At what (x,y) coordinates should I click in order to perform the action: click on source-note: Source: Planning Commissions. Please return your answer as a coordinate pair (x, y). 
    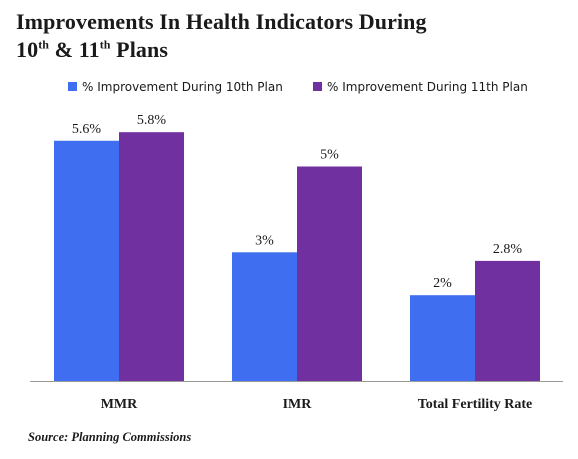
    Looking at the image, I should click on (110, 437).